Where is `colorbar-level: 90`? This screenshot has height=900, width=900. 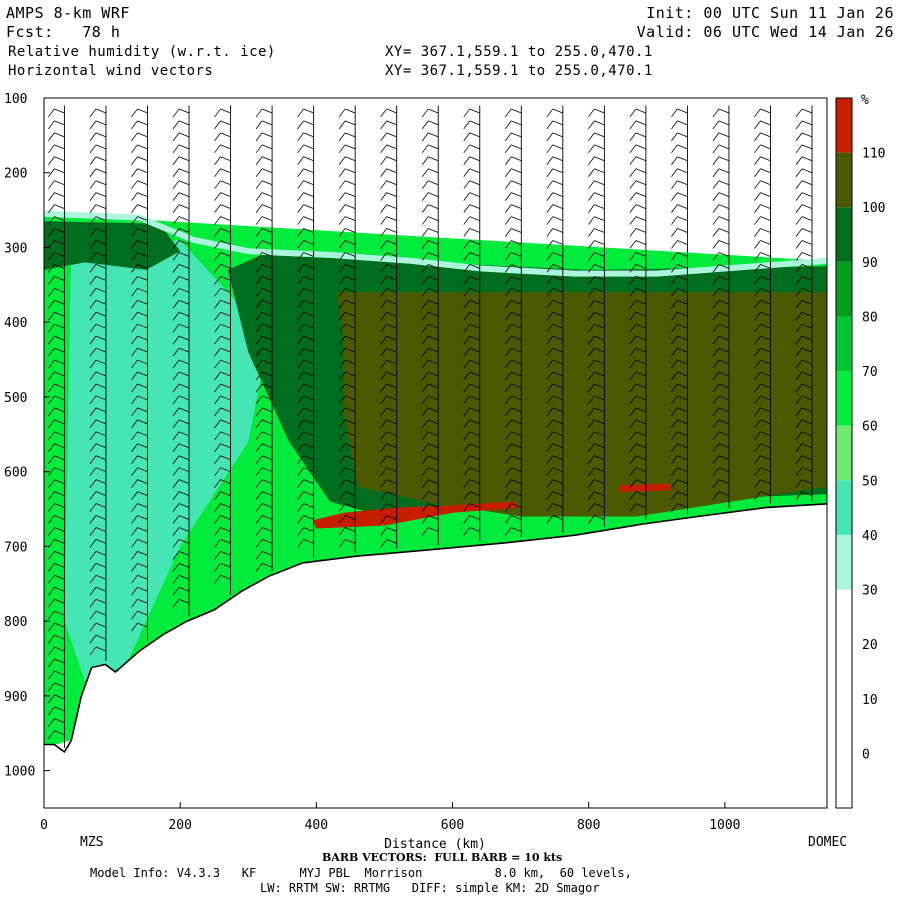
colorbar-level: 90 is located at coordinates (870, 263).